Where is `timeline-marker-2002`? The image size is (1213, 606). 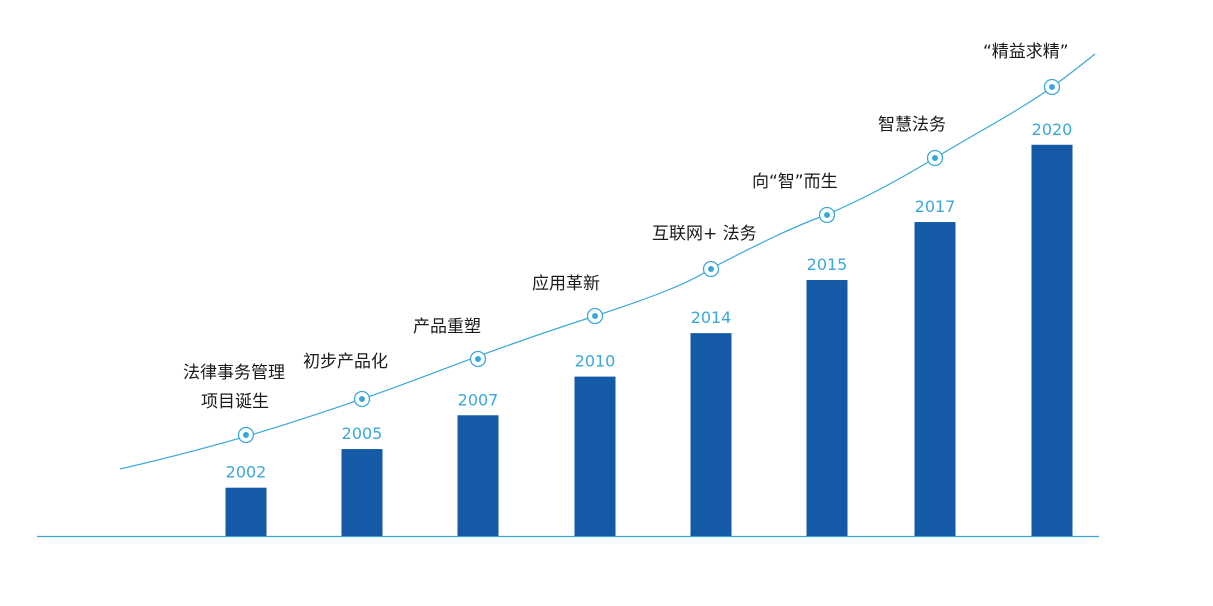 timeline-marker-2002 is located at coordinates (246, 435).